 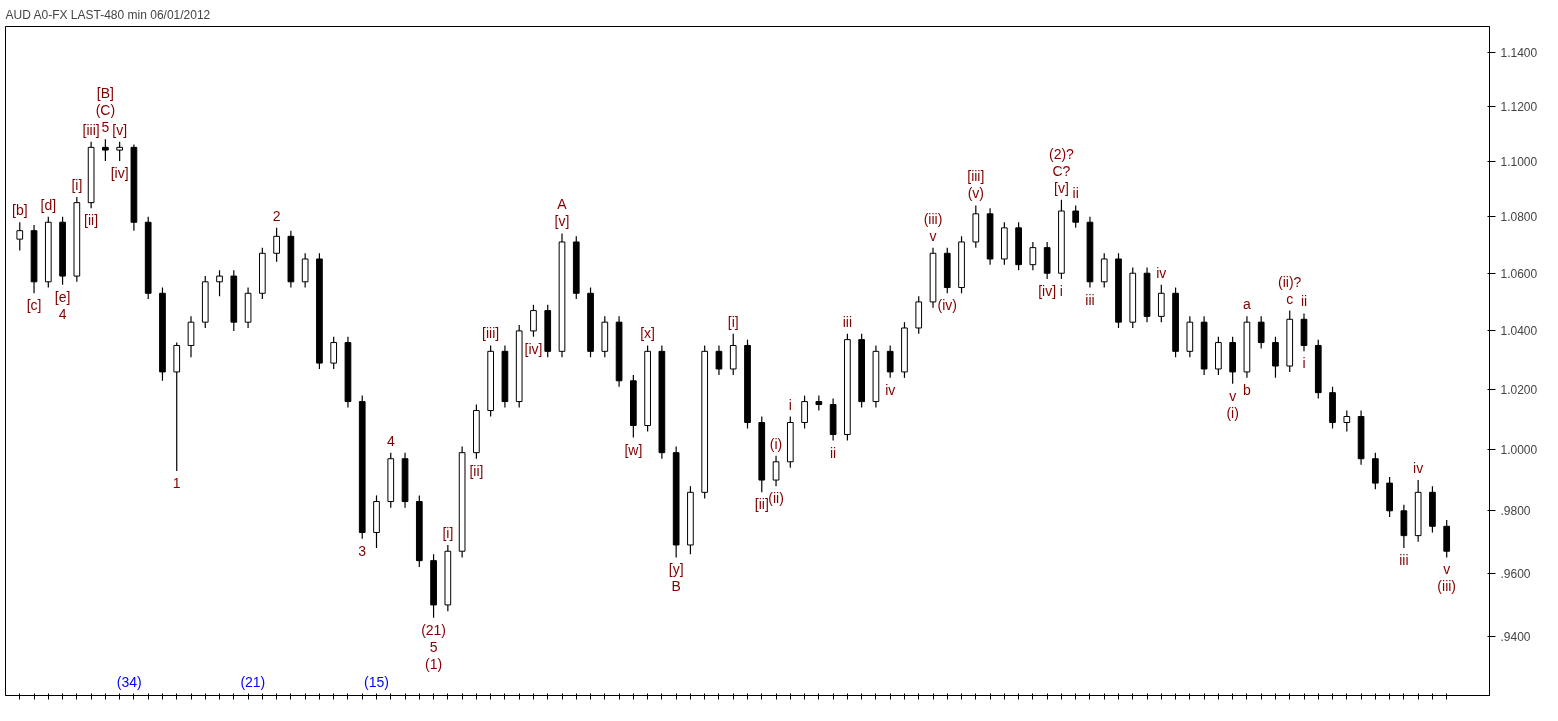 What do you see at coordinates (633, 449) in the screenshot?
I see `annotation: [w]` at bounding box center [633, 449].